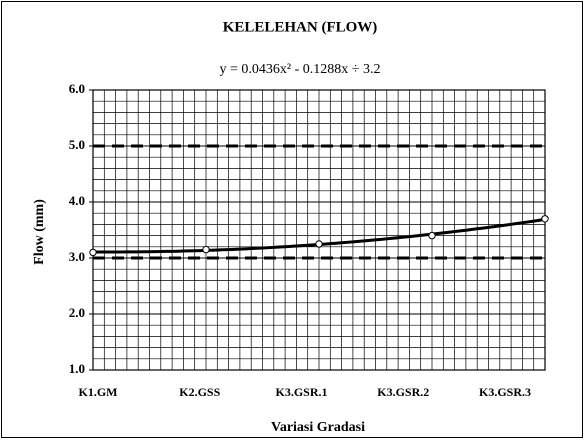 This screenshot has height=440, width=585. Describe the element at coordinates (77, 88) in the screenshot. I see `y-tick-label: 6.0` at that location.